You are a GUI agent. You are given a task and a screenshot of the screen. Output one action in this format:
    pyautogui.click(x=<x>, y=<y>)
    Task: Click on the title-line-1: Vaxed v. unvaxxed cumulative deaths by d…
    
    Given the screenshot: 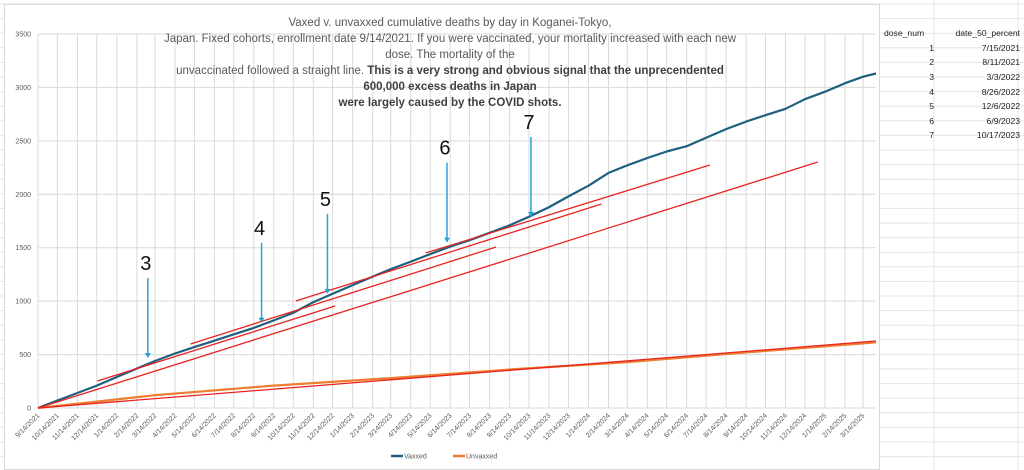 What is the action you would take?
    pyautogui.click(x=450, y=23)
    